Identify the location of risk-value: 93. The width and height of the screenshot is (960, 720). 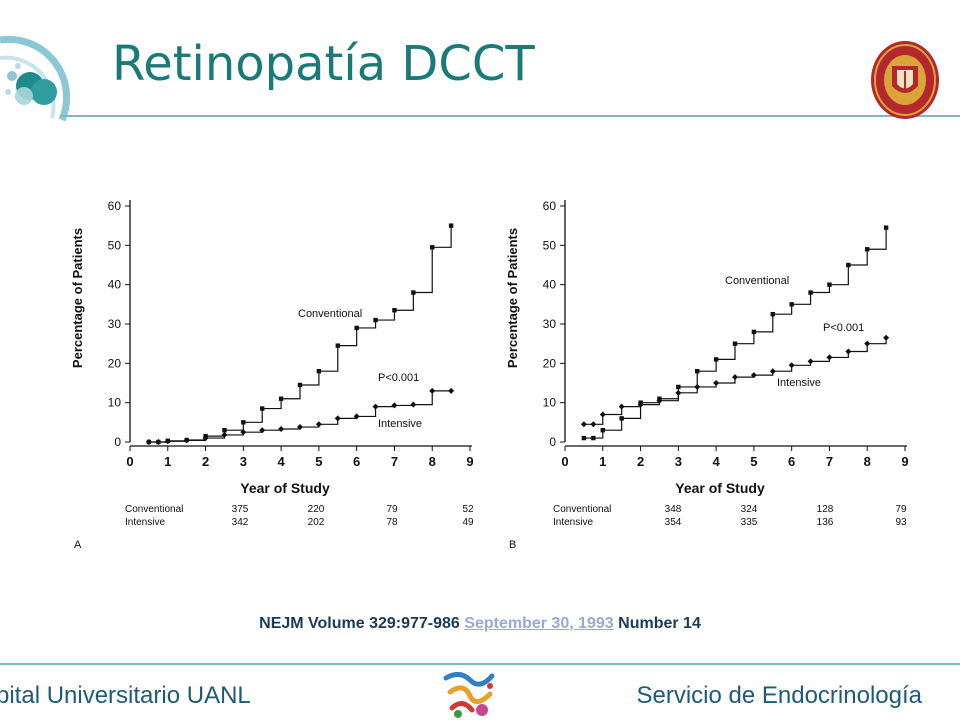
(901, 522).